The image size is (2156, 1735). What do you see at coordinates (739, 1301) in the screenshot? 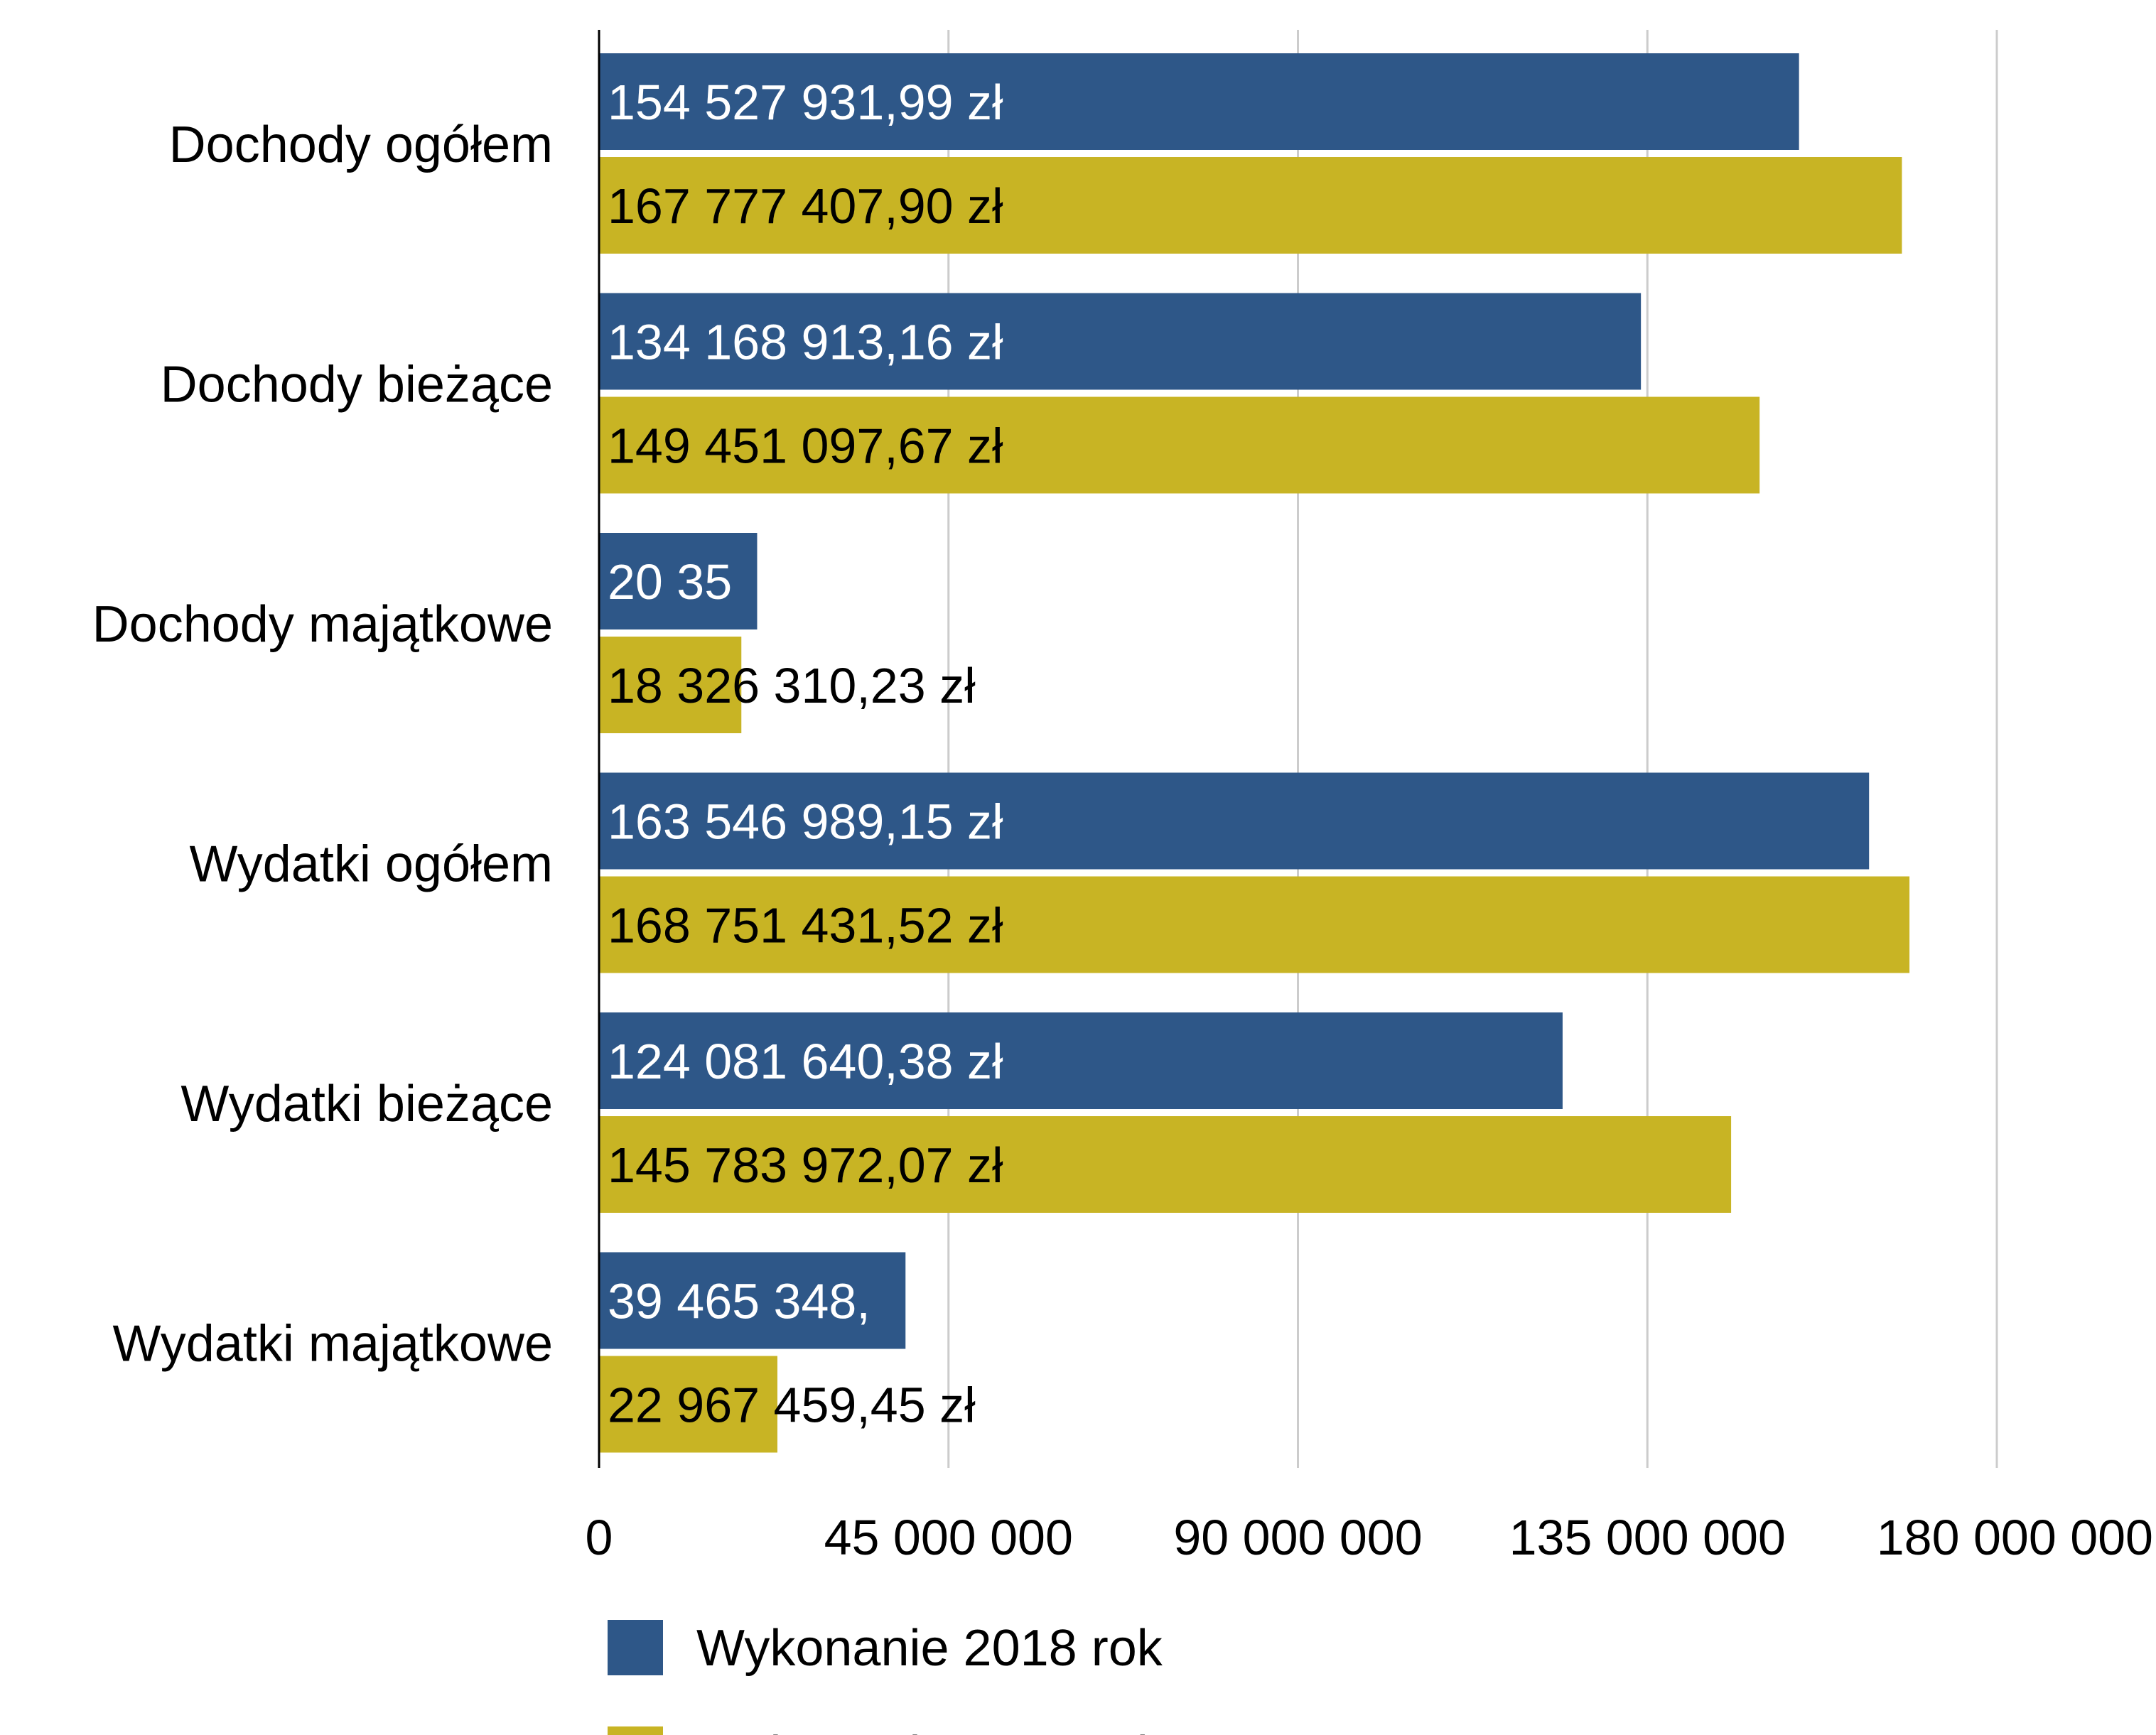
I see `bar-value-label: 39 465 348,` at bounding box center [739, 1301].